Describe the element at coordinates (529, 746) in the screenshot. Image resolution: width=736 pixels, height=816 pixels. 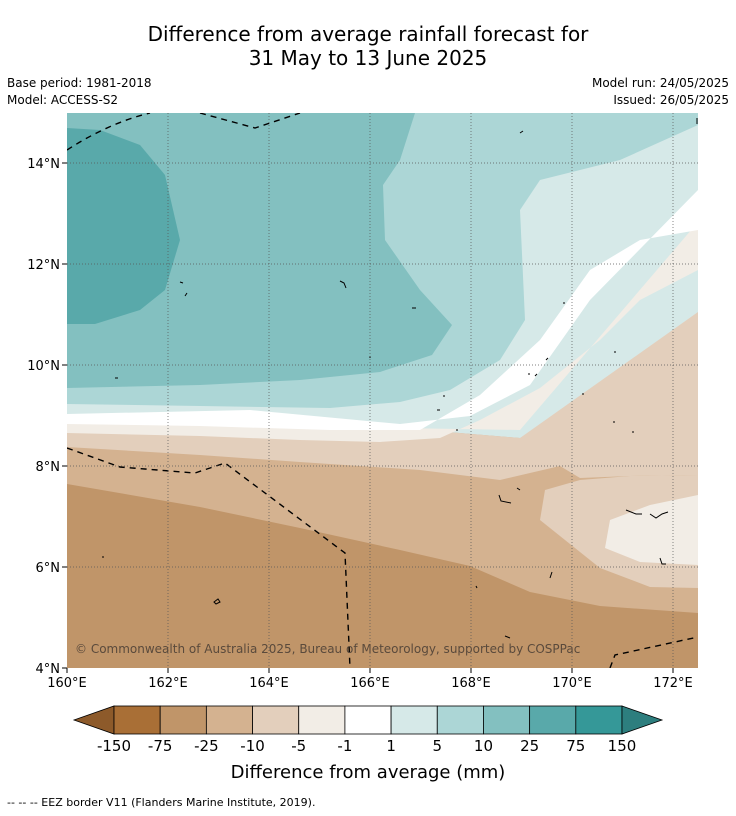
I see `colorbar-tick-label: 25` at that location.